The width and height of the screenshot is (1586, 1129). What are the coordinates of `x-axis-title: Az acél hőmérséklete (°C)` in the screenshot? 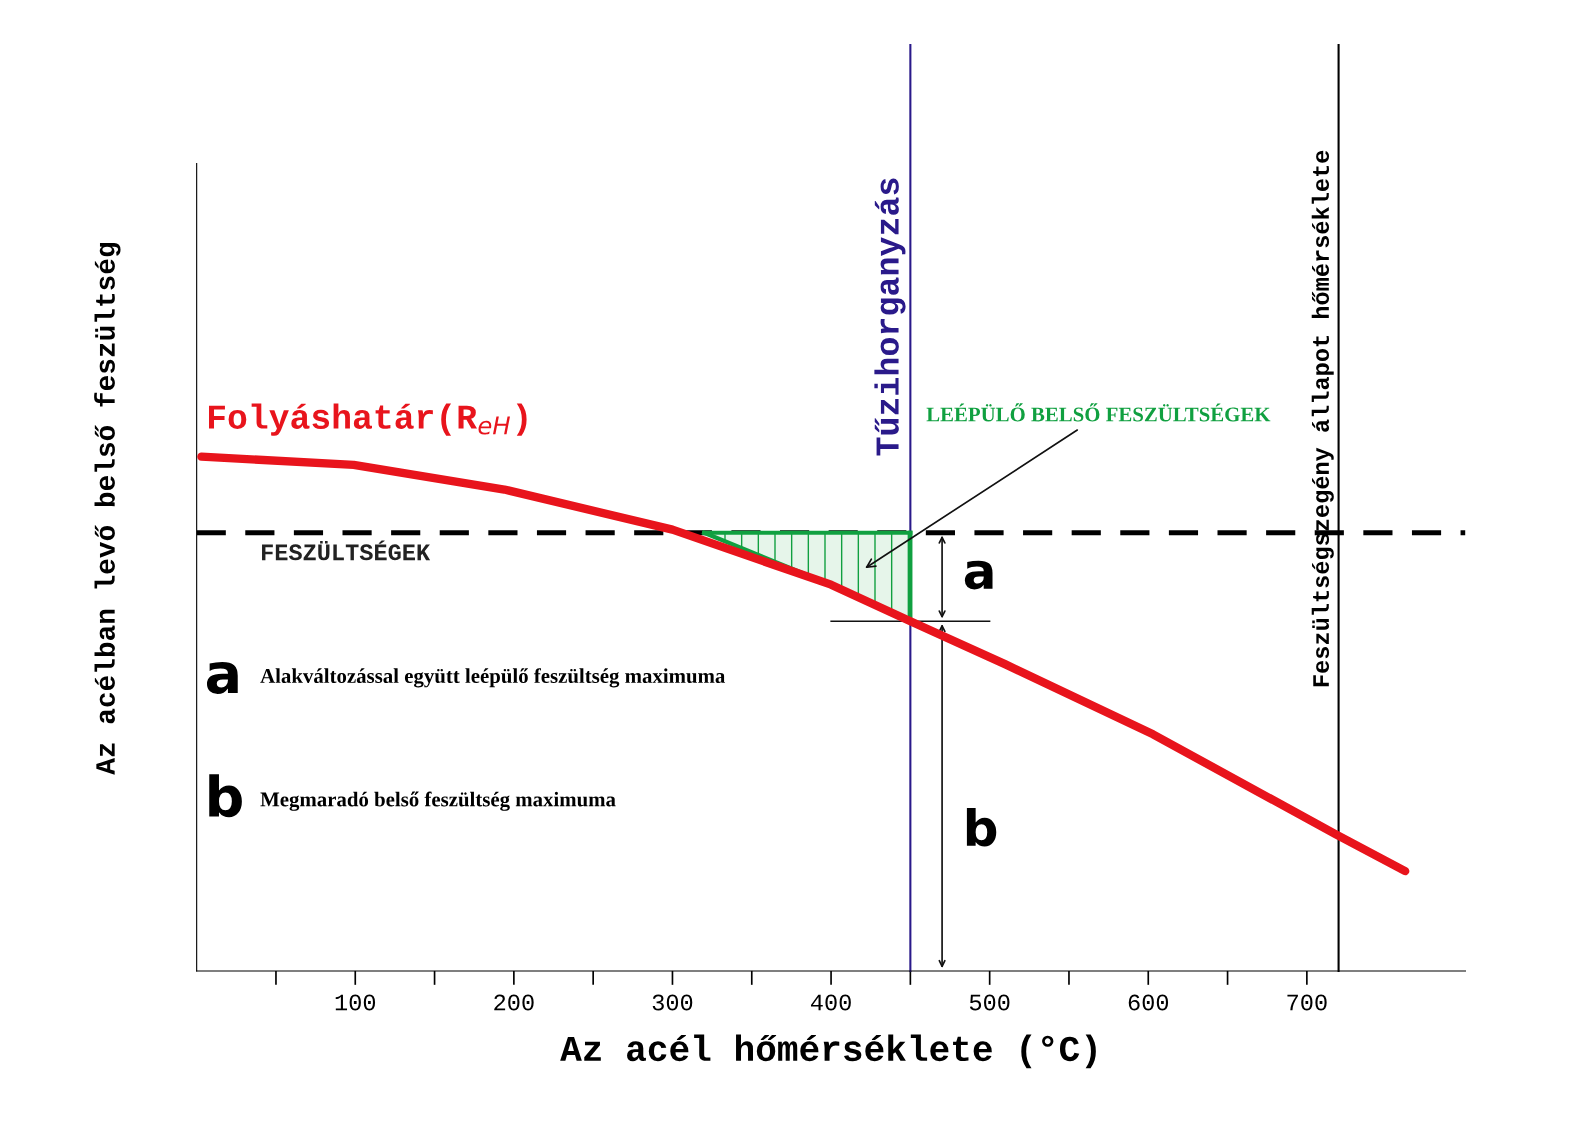 It's located at (828, 1051).